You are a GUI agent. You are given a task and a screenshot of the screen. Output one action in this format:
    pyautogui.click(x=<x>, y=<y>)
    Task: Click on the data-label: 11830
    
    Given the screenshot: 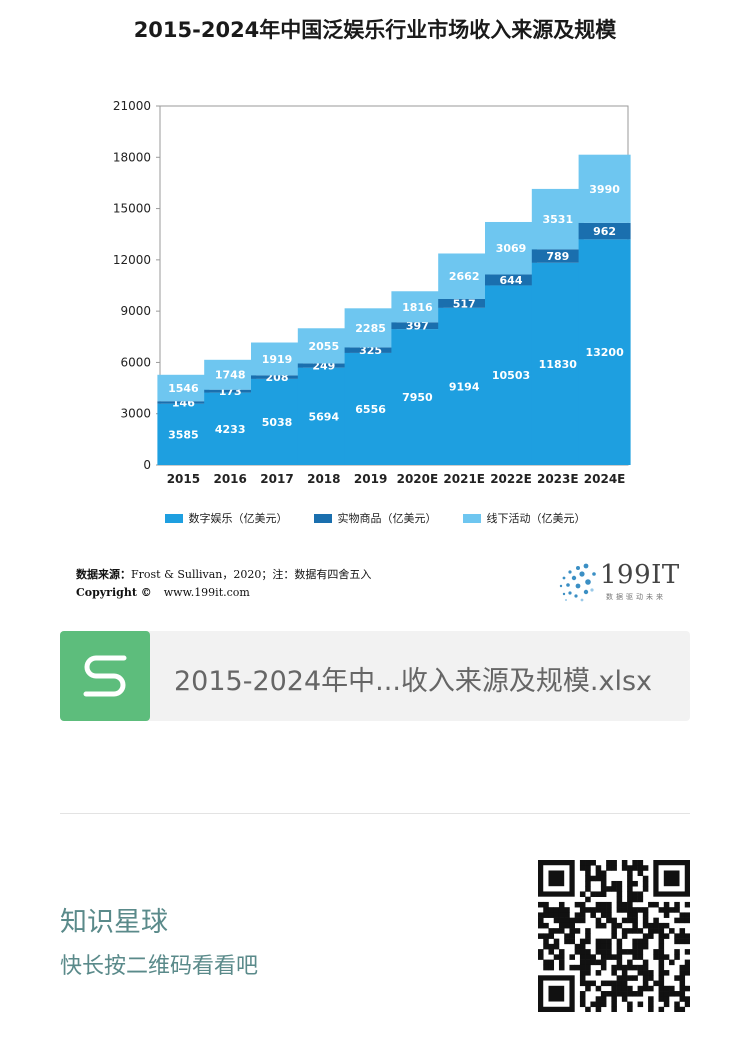 What is the action you would take?
    pyautogui.click(x=558, y=364)
    